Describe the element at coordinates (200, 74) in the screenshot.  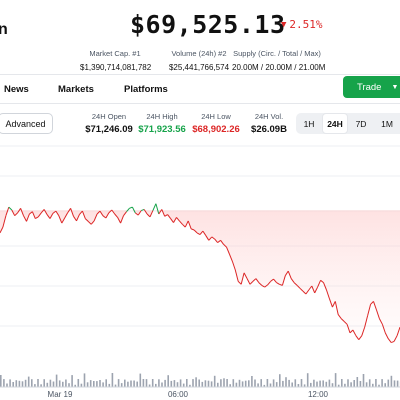
I see `header-divider` at that location.